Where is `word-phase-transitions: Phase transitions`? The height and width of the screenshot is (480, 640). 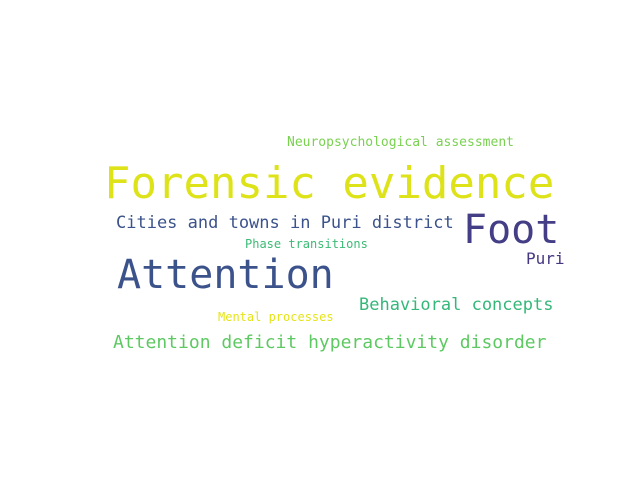 word-phase-transitions: Phase transitions is located at coordinates (306, 244).